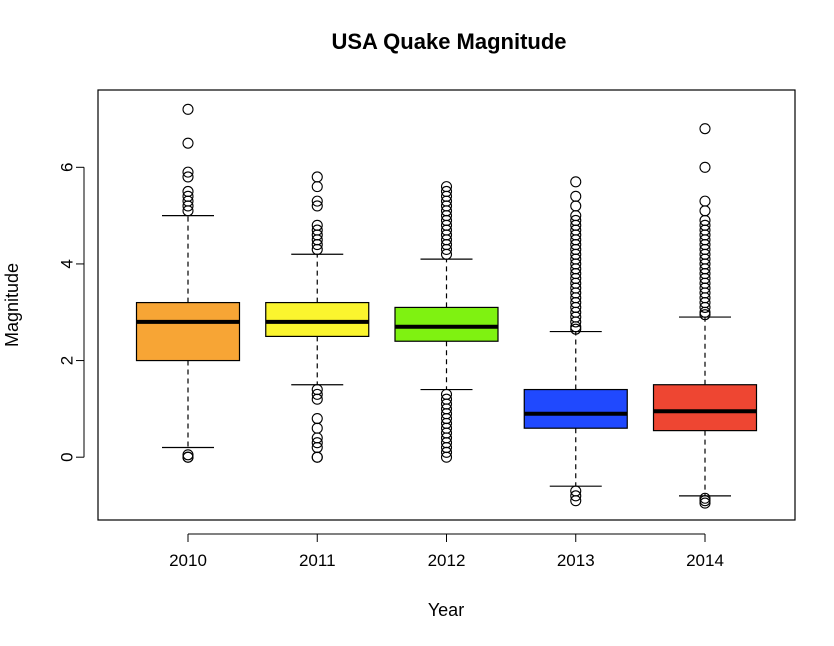 The height and width of the screenshot is (646, 834). I want to click on y-tick-label: 6, so click(66, 167).